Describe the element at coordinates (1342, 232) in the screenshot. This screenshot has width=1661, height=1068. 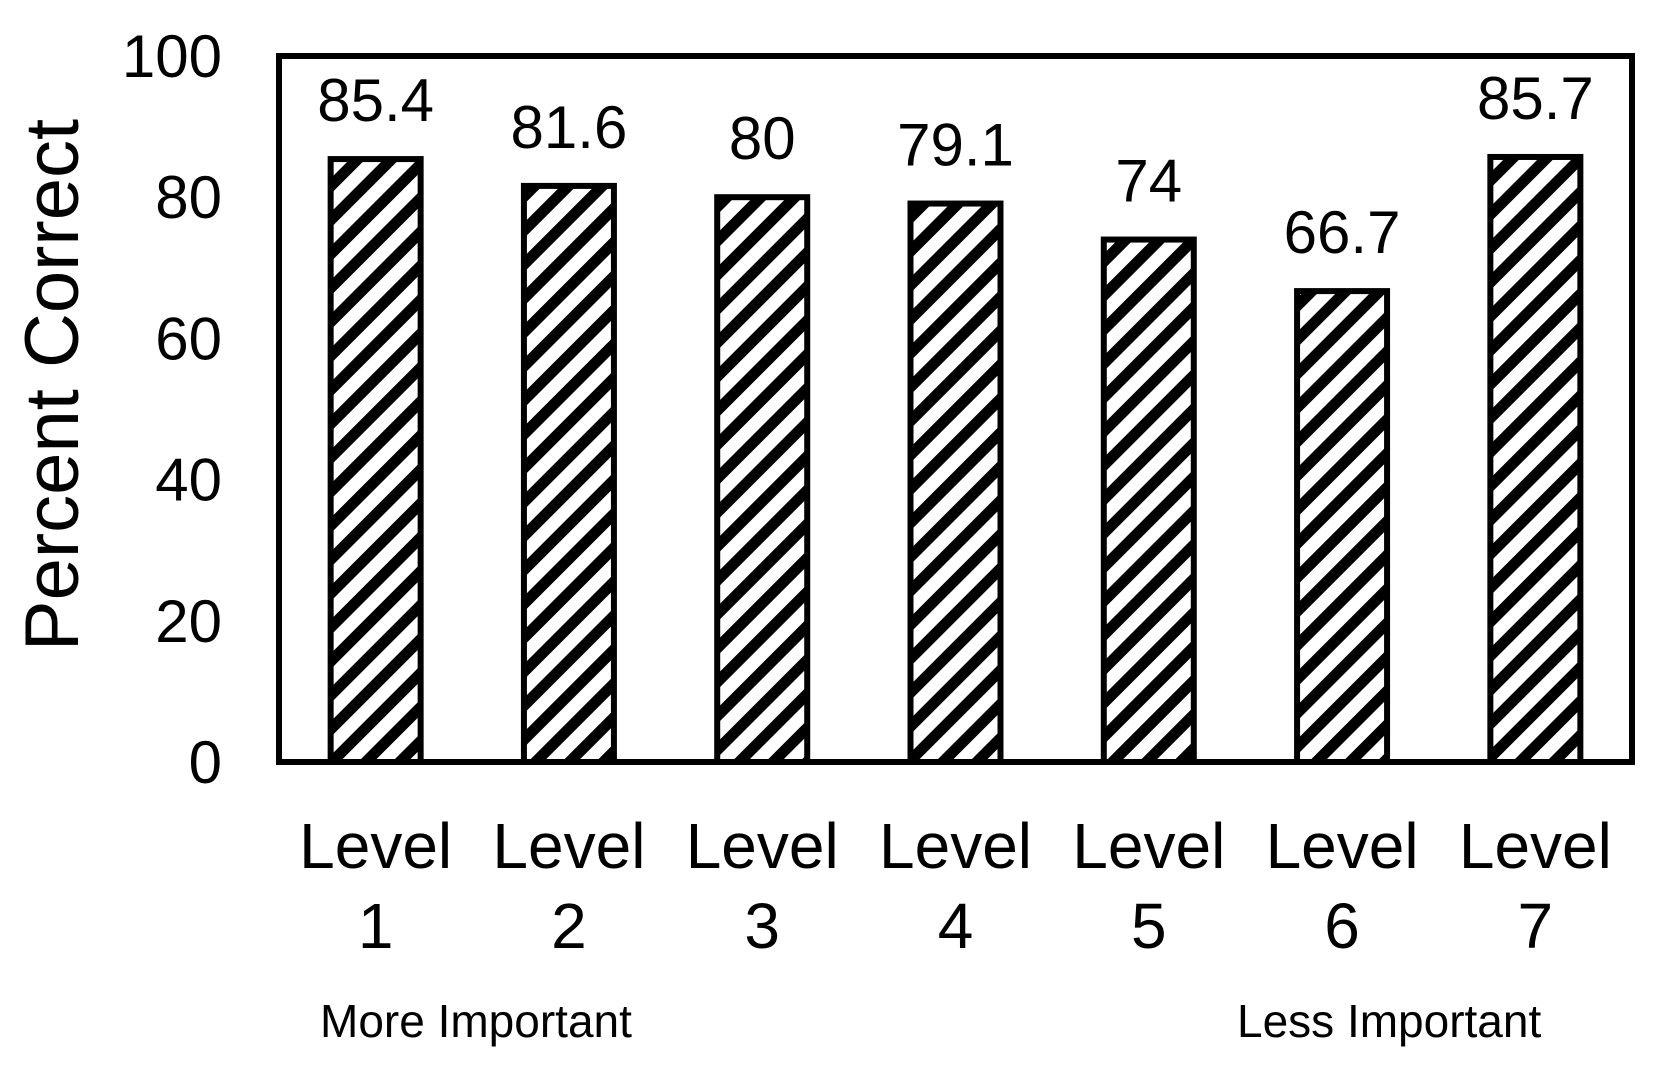
I see `data-label: 66.7` at that location.